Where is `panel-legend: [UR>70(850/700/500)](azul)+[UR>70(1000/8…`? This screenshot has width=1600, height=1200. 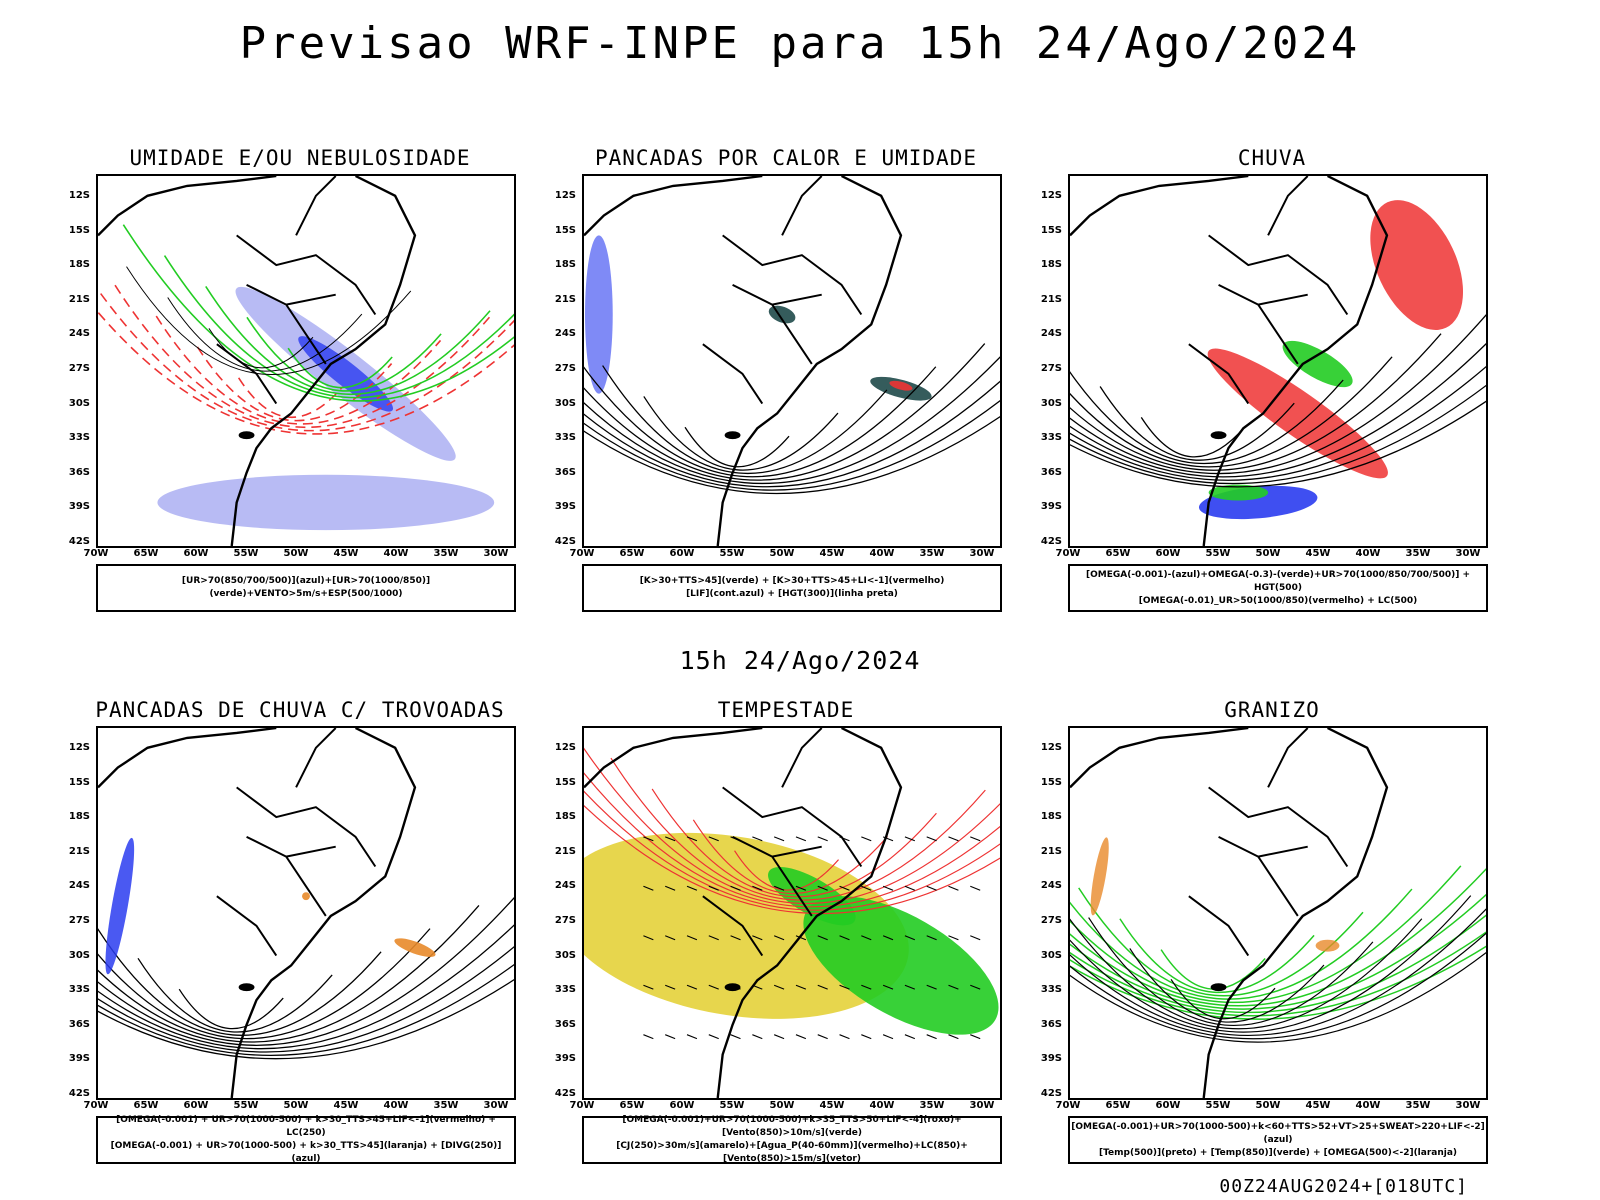
panel-legend: [UR>70(850/700/500)](azul)+[UR>70(1000/8… is located at coordinates (306, 588).